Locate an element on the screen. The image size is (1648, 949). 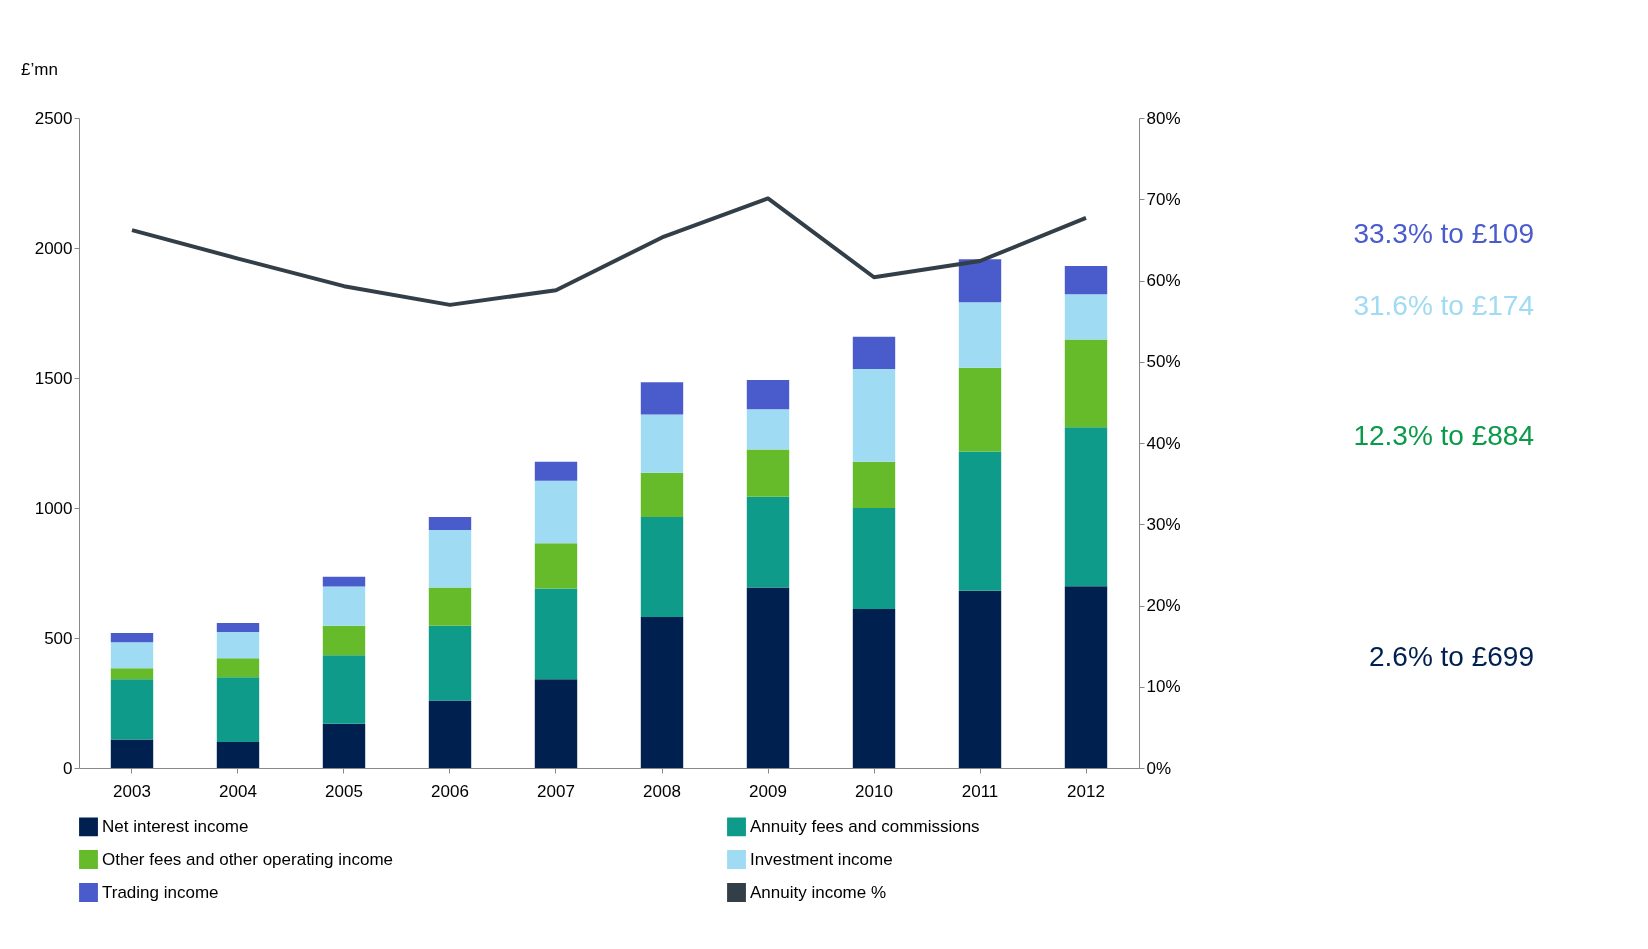
y-tick-label: 2000 is located at coordinates (53, 248).